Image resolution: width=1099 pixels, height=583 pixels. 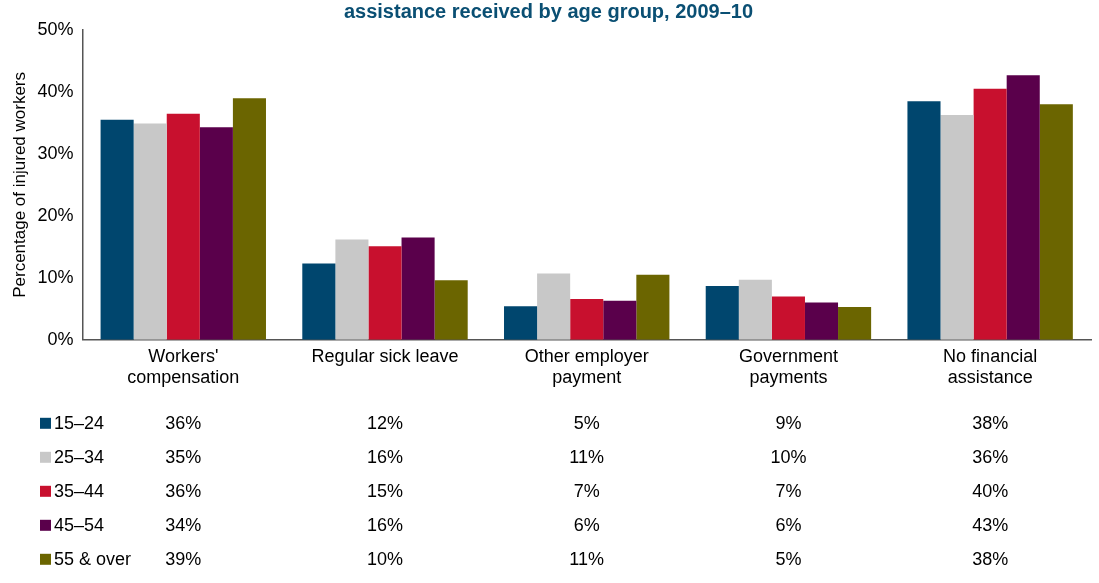 What do you see at coordinates (990, 524) in the screenshot?
I see `data-label: 43%` at bounding box center [990, 524].